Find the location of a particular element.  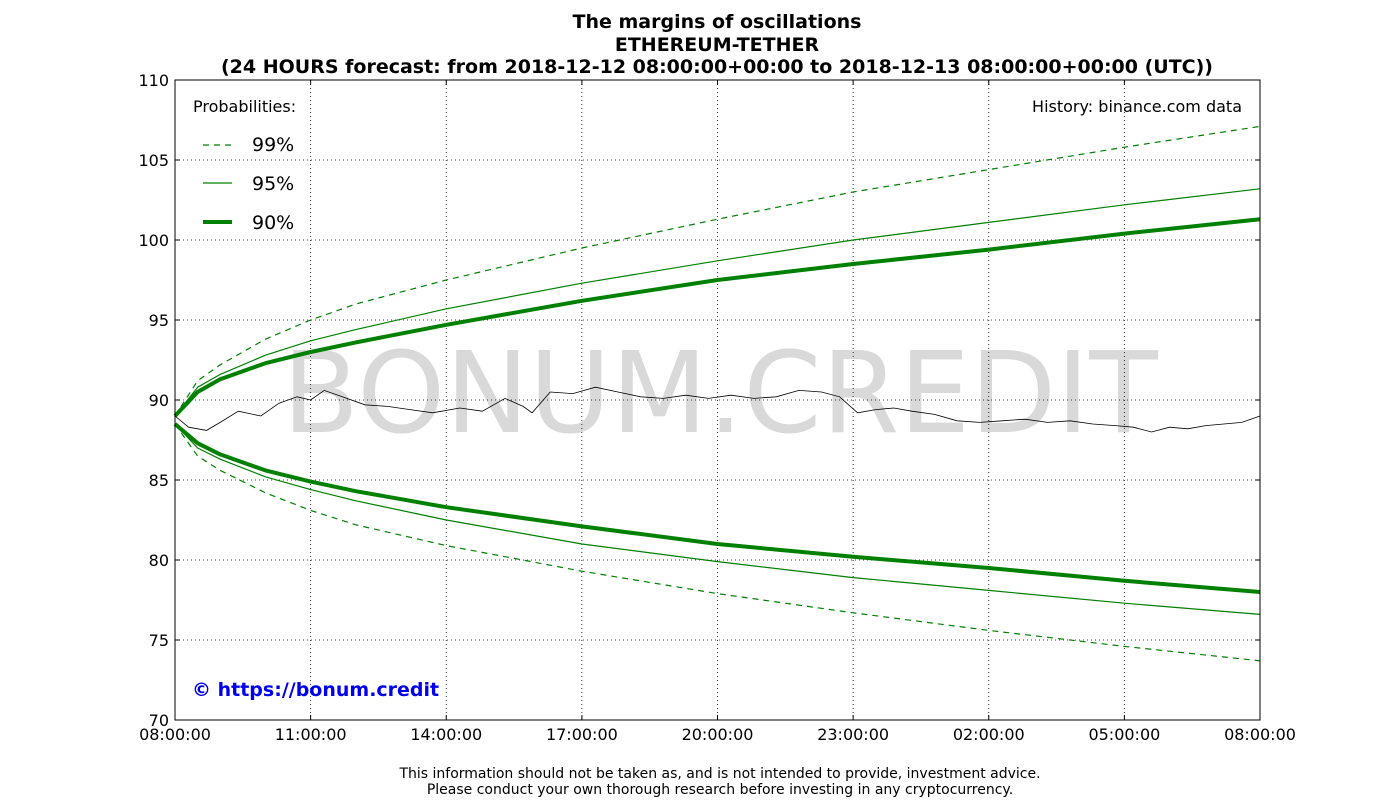

legend-label-90: 90% is located at coordinates (273, 223).